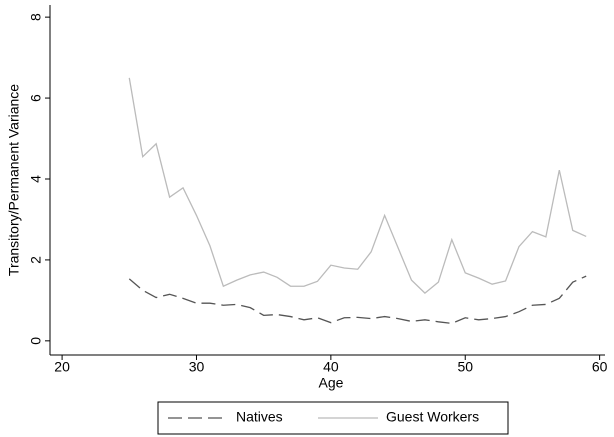 The image size is (614, 437). Describe the element at coordinates (36, 341) in the screenshot. I see `y-tick-label: 0` at that location.